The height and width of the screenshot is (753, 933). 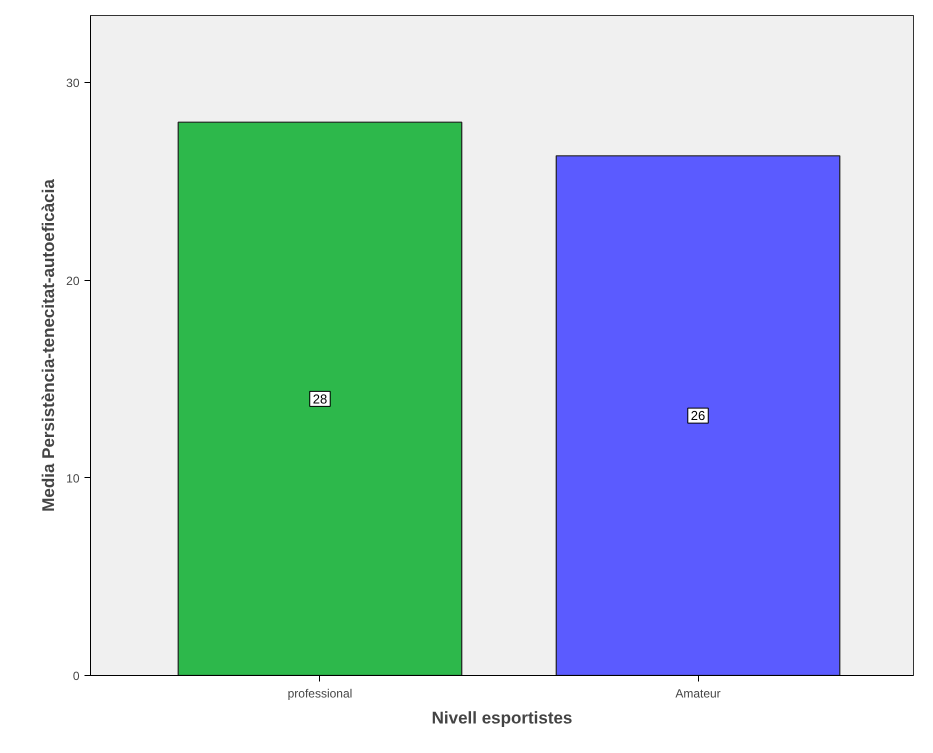 I want to click on y-tick-label: 0, so click(x=76, y=676).